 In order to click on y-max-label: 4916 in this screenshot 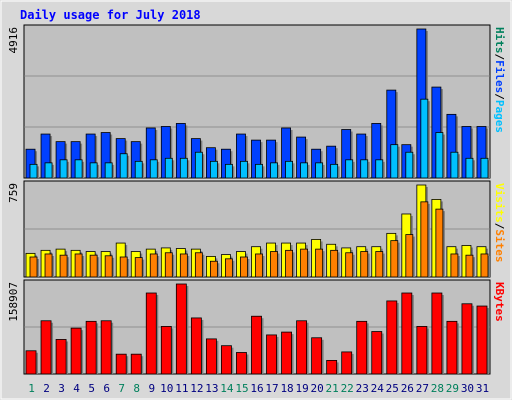, I will do `click(13, 40)`.